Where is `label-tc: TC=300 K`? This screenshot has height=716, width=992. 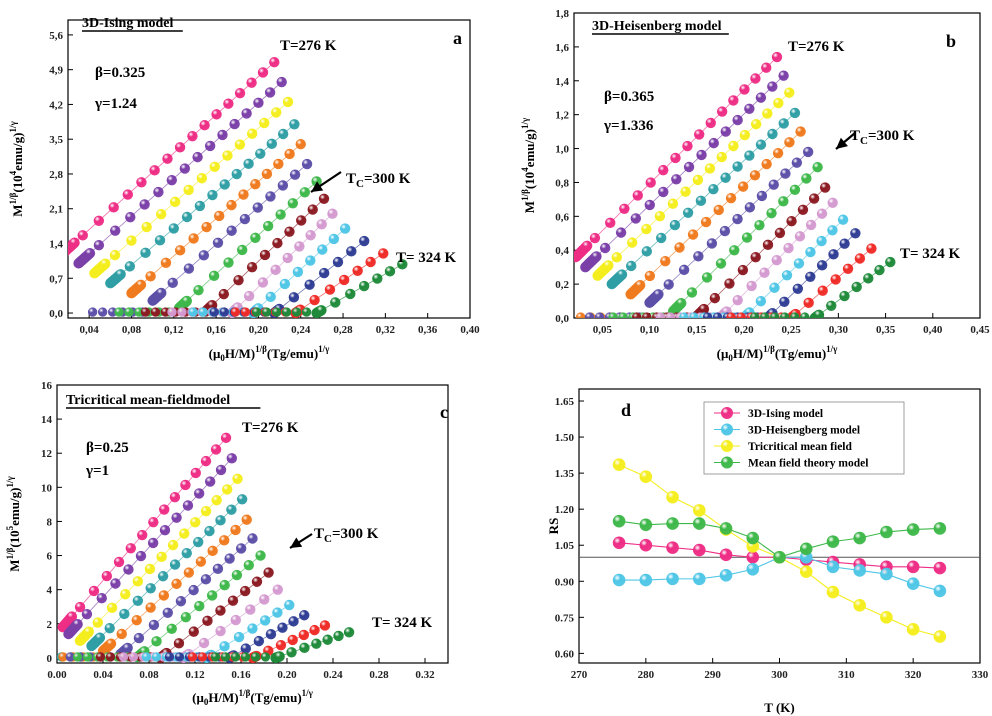
label-tc: TC=300 K is located at coordinates (882, 137).